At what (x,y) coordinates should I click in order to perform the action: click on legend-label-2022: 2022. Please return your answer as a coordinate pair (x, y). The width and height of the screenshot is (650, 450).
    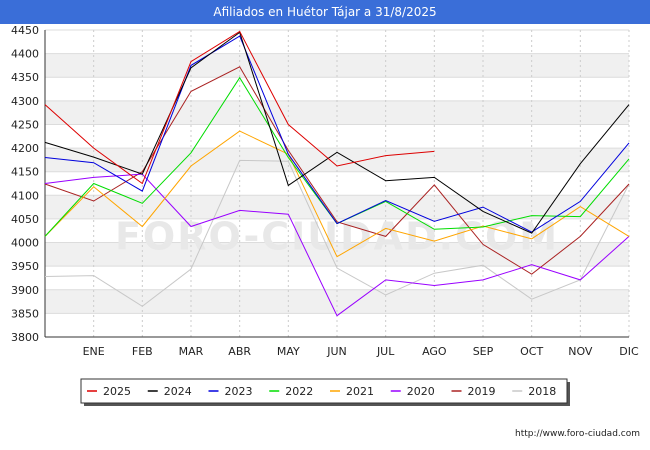
    Looking at the image, I should click on (299, 391).